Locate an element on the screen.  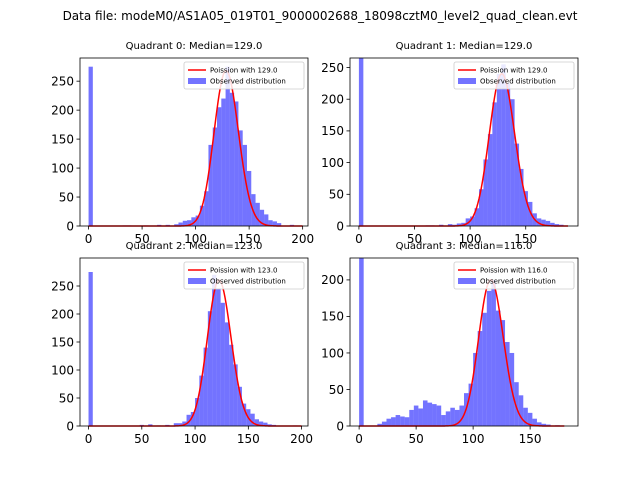
legend-label-poisson: Poission with 129.0 is located at coordinates (244, 71).